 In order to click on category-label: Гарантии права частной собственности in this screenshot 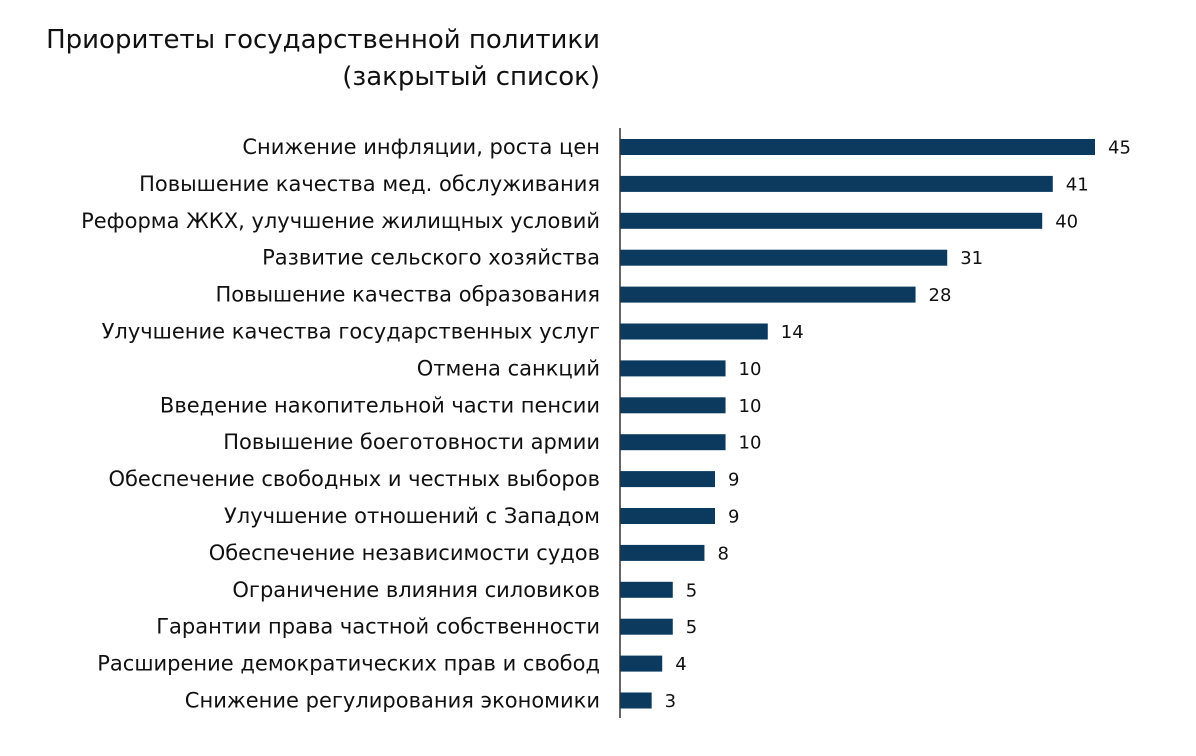, I will do `click(378, 627)`.